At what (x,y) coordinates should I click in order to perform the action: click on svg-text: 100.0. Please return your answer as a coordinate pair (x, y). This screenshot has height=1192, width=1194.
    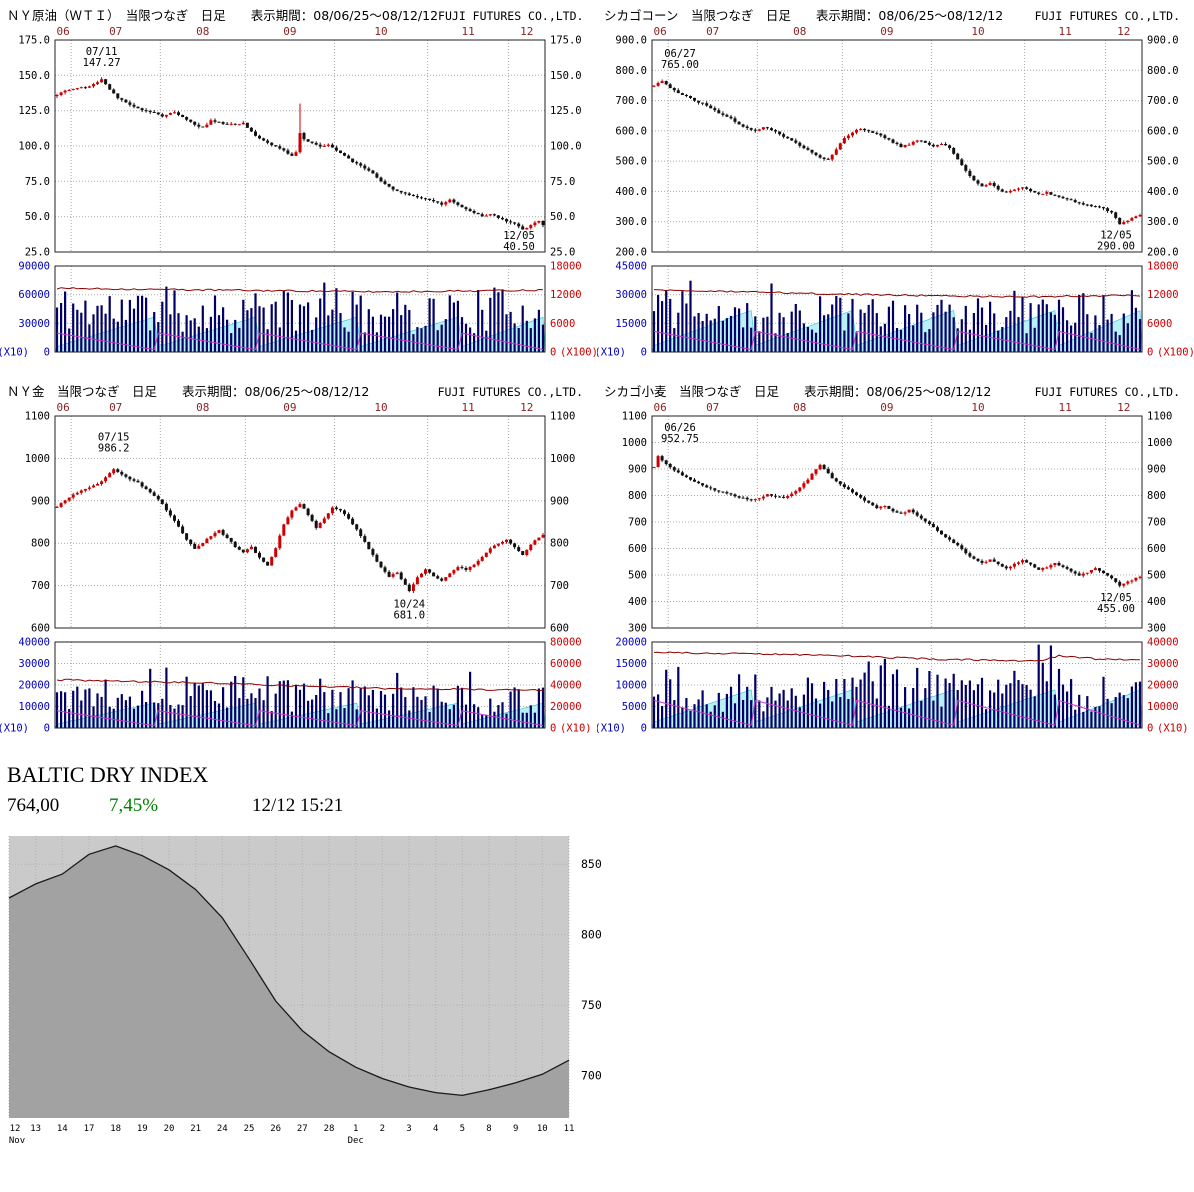
    Looking at the image, I should click on (34, 147).